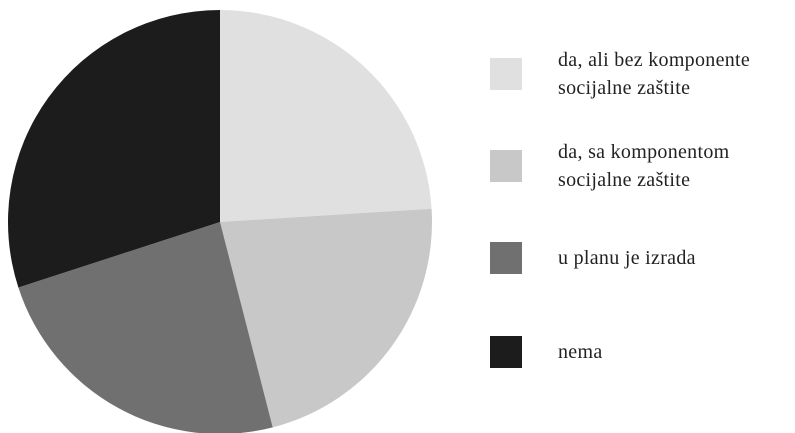  Describe the element at coordinates (627, 258) in the screenshot. I see `legend-label: u planu je izrada` at that location.